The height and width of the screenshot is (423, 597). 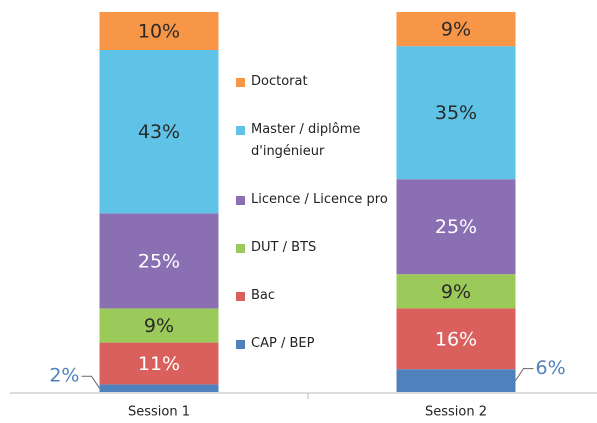 I want to click on legend-item: CAP / BEP, so click(x=314, y=344).